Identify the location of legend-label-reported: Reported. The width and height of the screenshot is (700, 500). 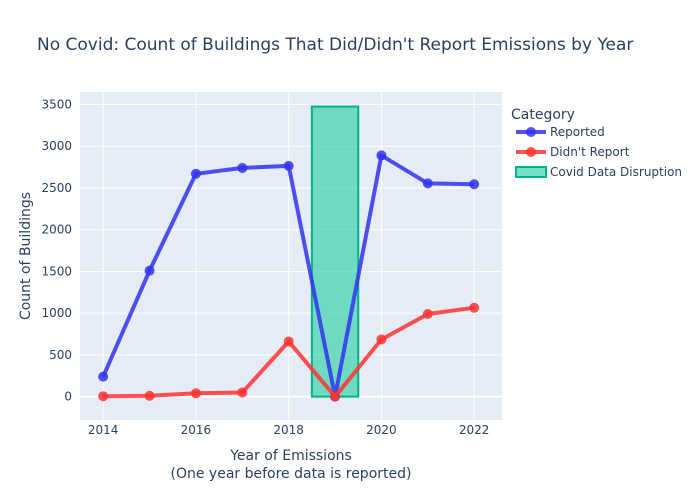
(577, 132).